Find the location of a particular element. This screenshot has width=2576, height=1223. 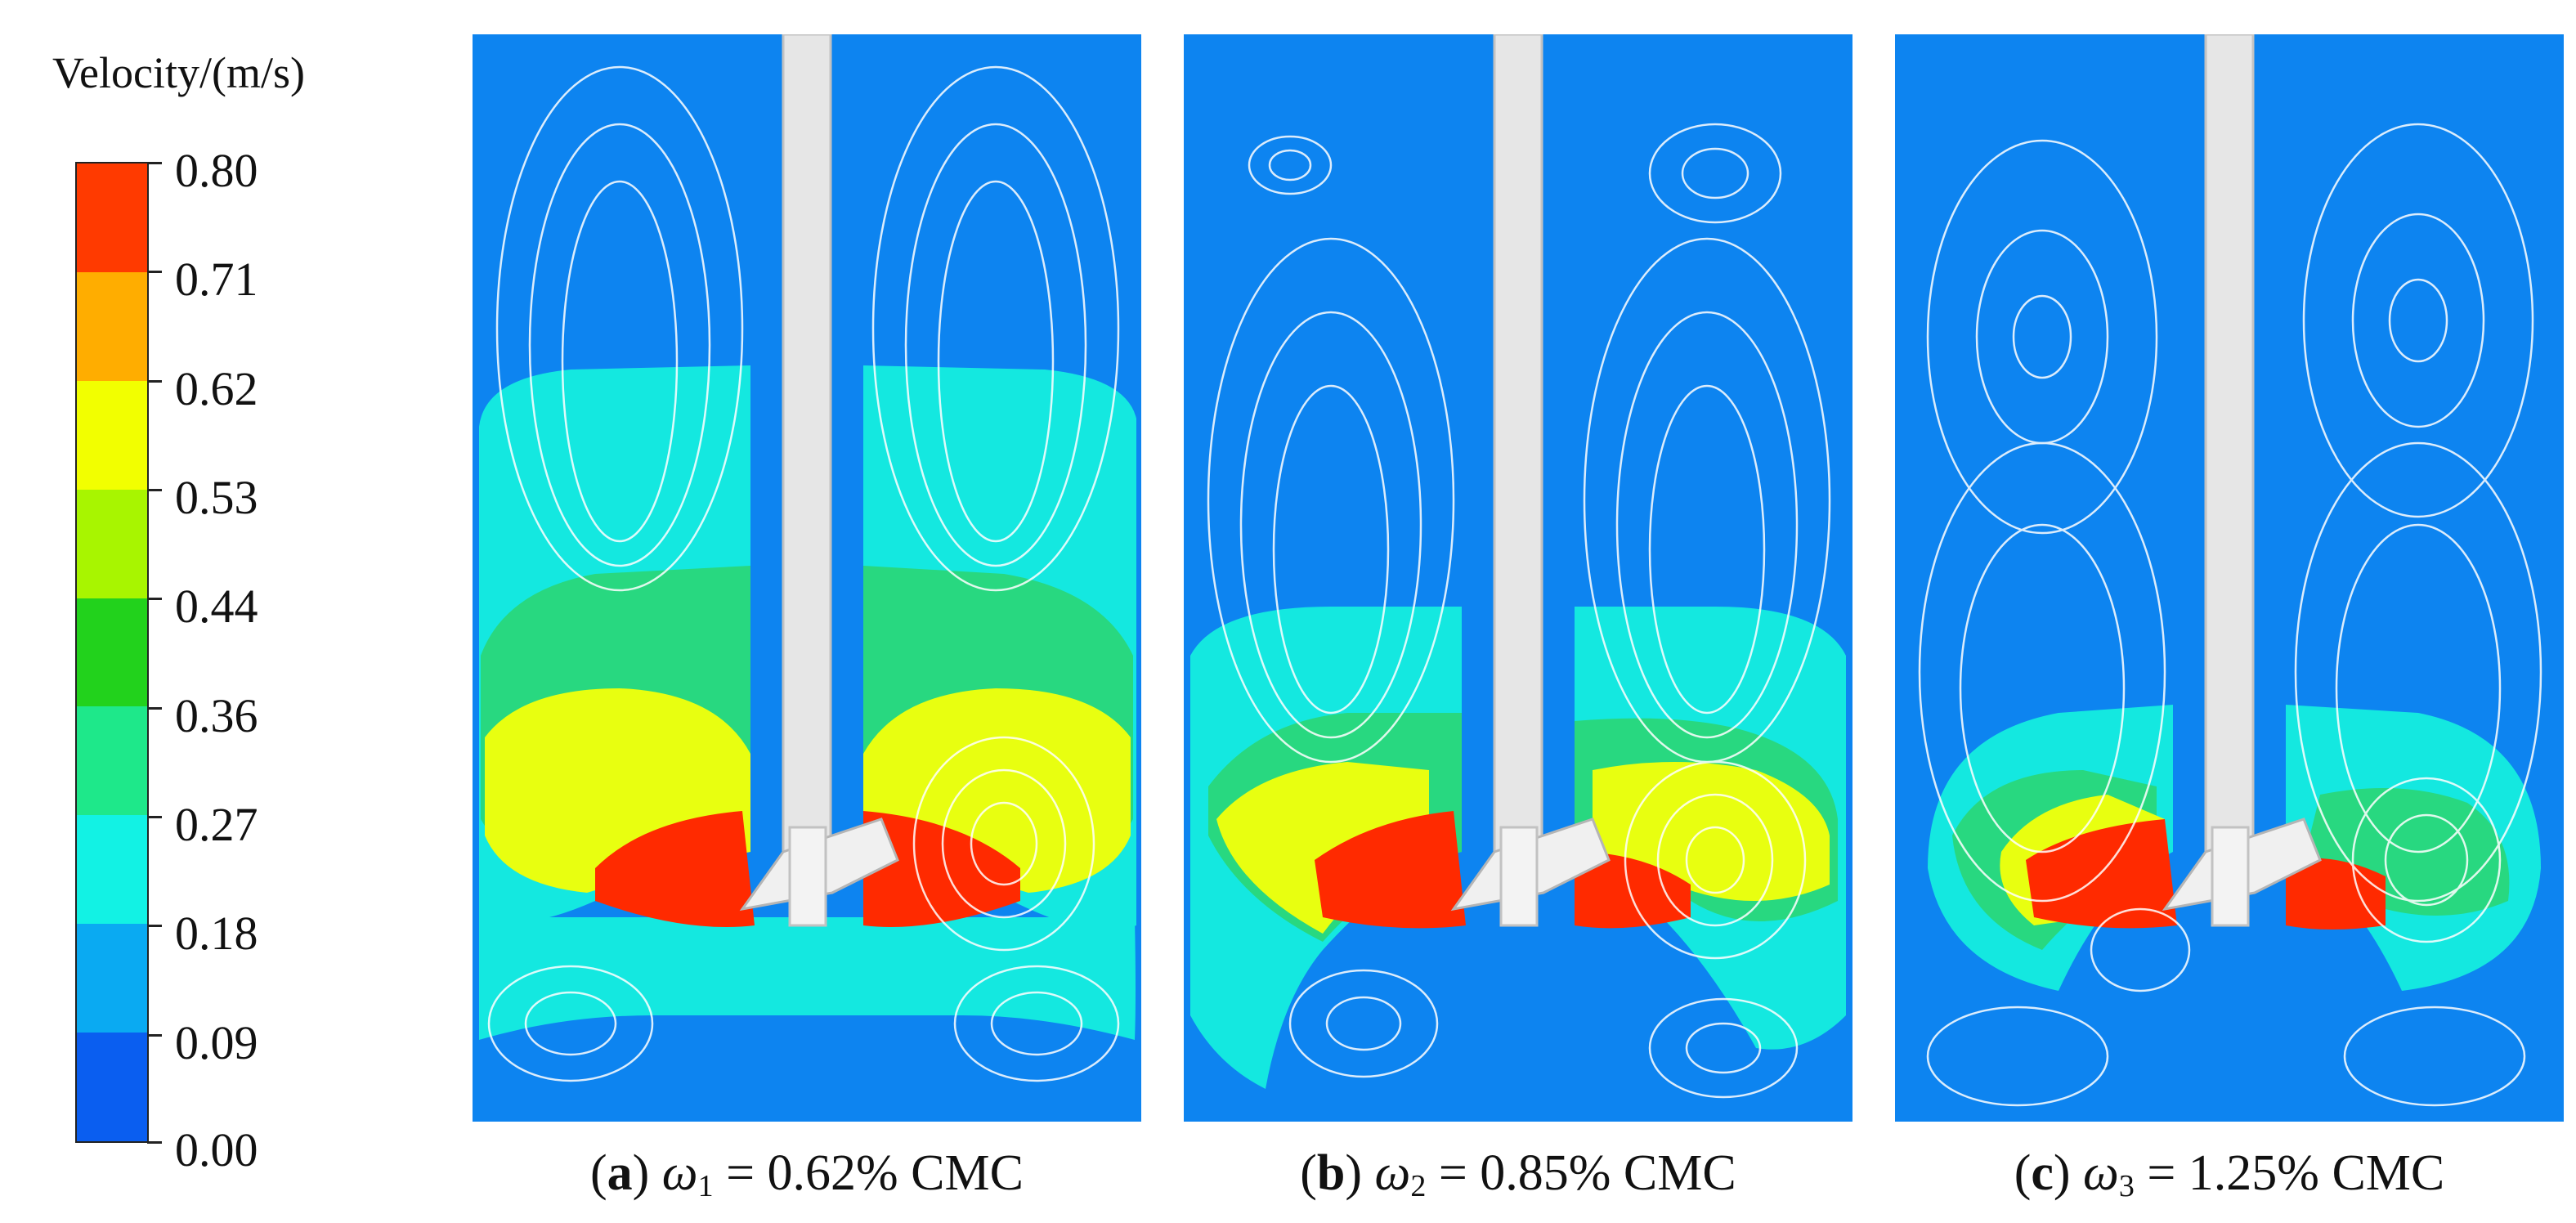

panel-c-value: = 1.25% CMC is located at coordinates (2289, 1173).